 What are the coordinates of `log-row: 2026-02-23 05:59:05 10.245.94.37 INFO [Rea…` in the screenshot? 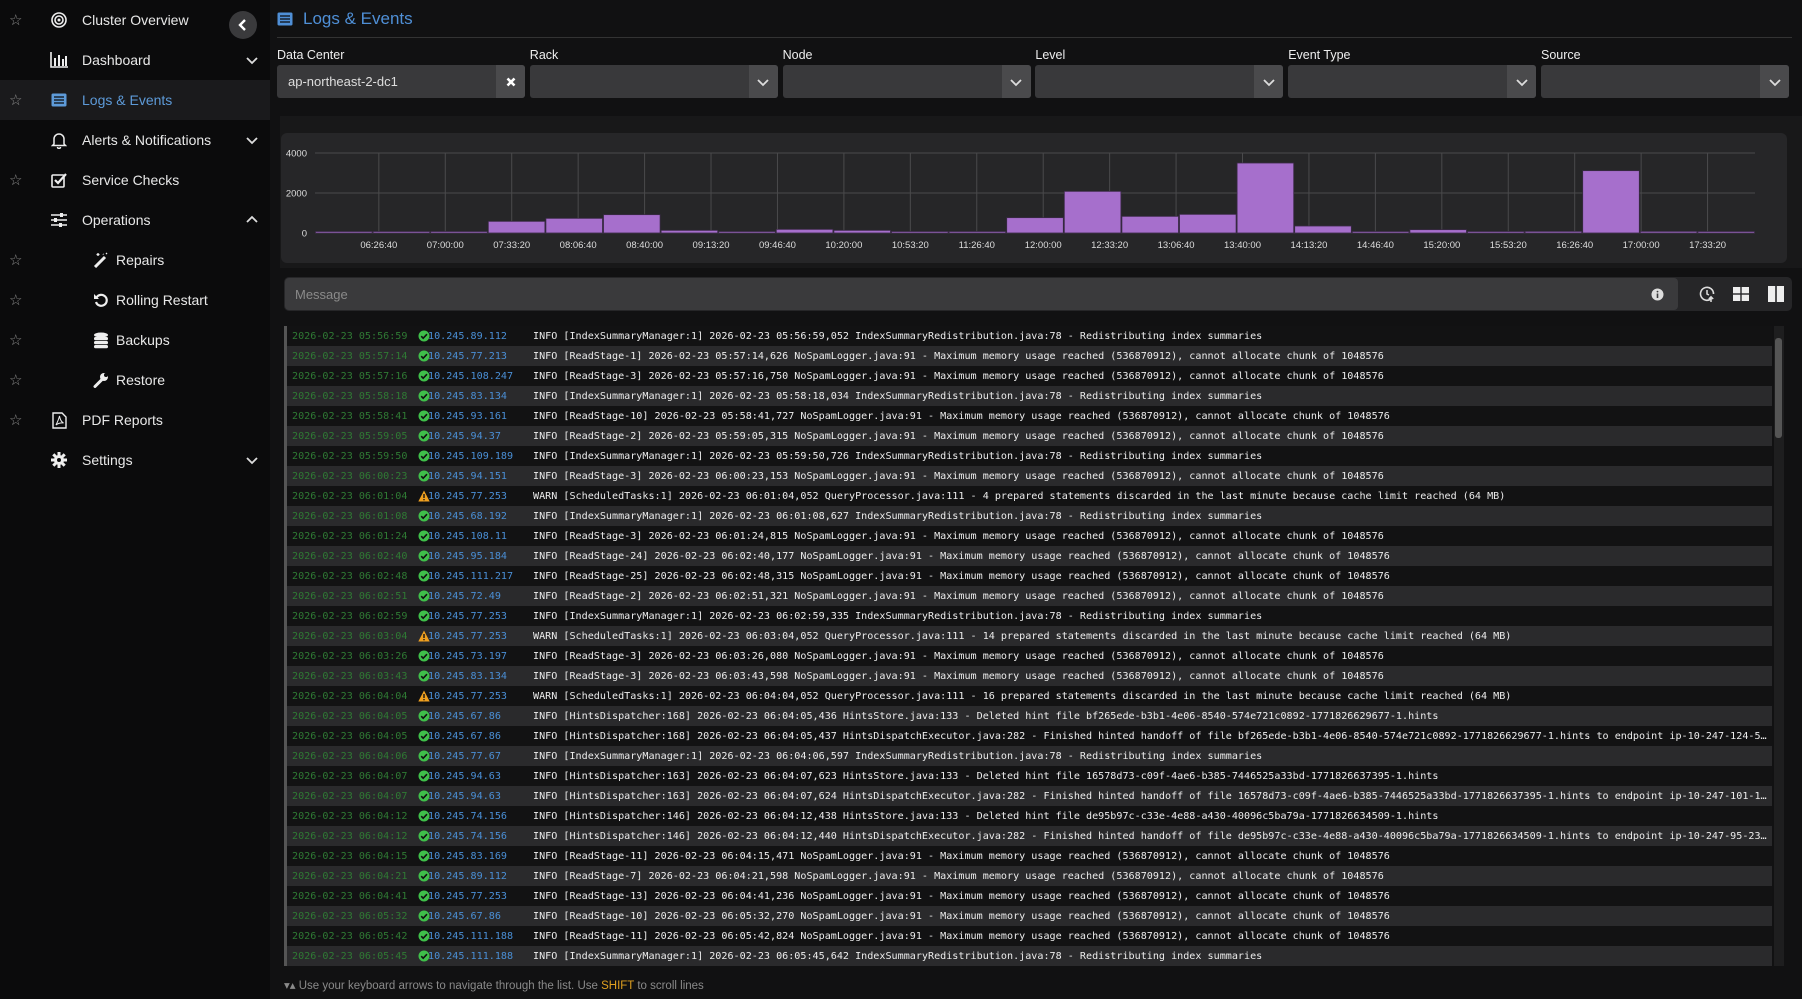 It's located at (1028, 436).